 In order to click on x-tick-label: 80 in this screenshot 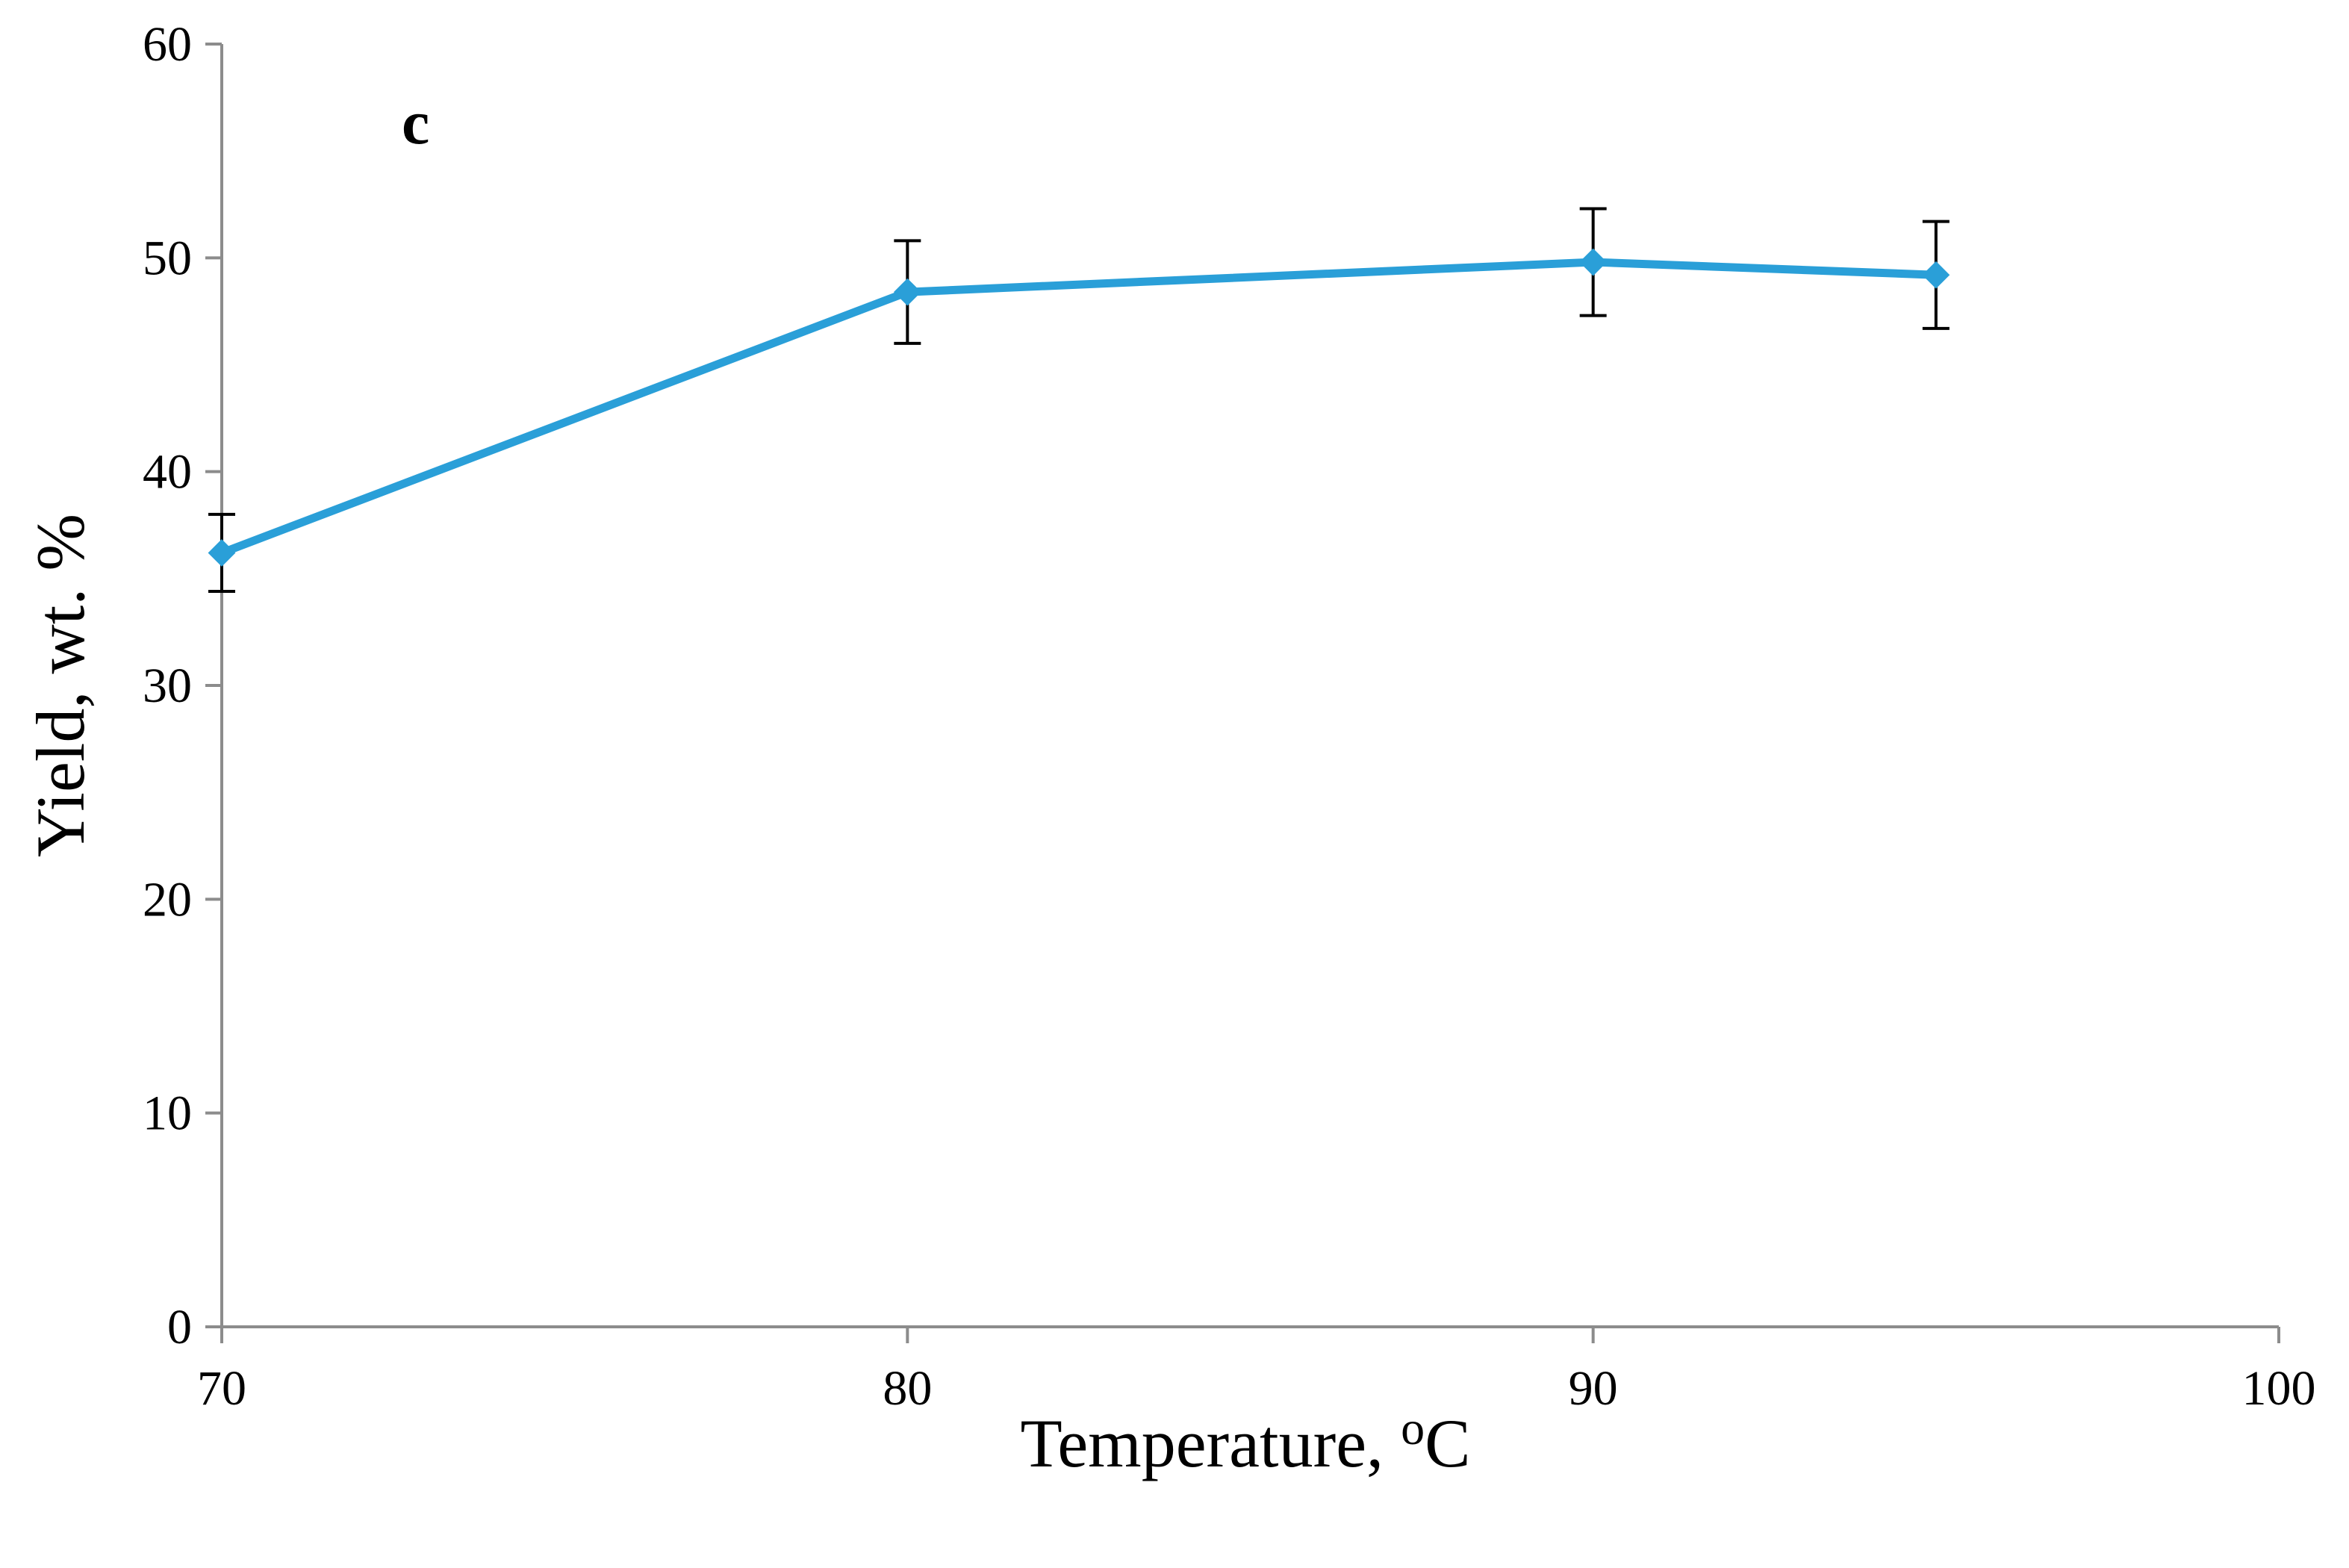, I will do `click(907, 1388)`.